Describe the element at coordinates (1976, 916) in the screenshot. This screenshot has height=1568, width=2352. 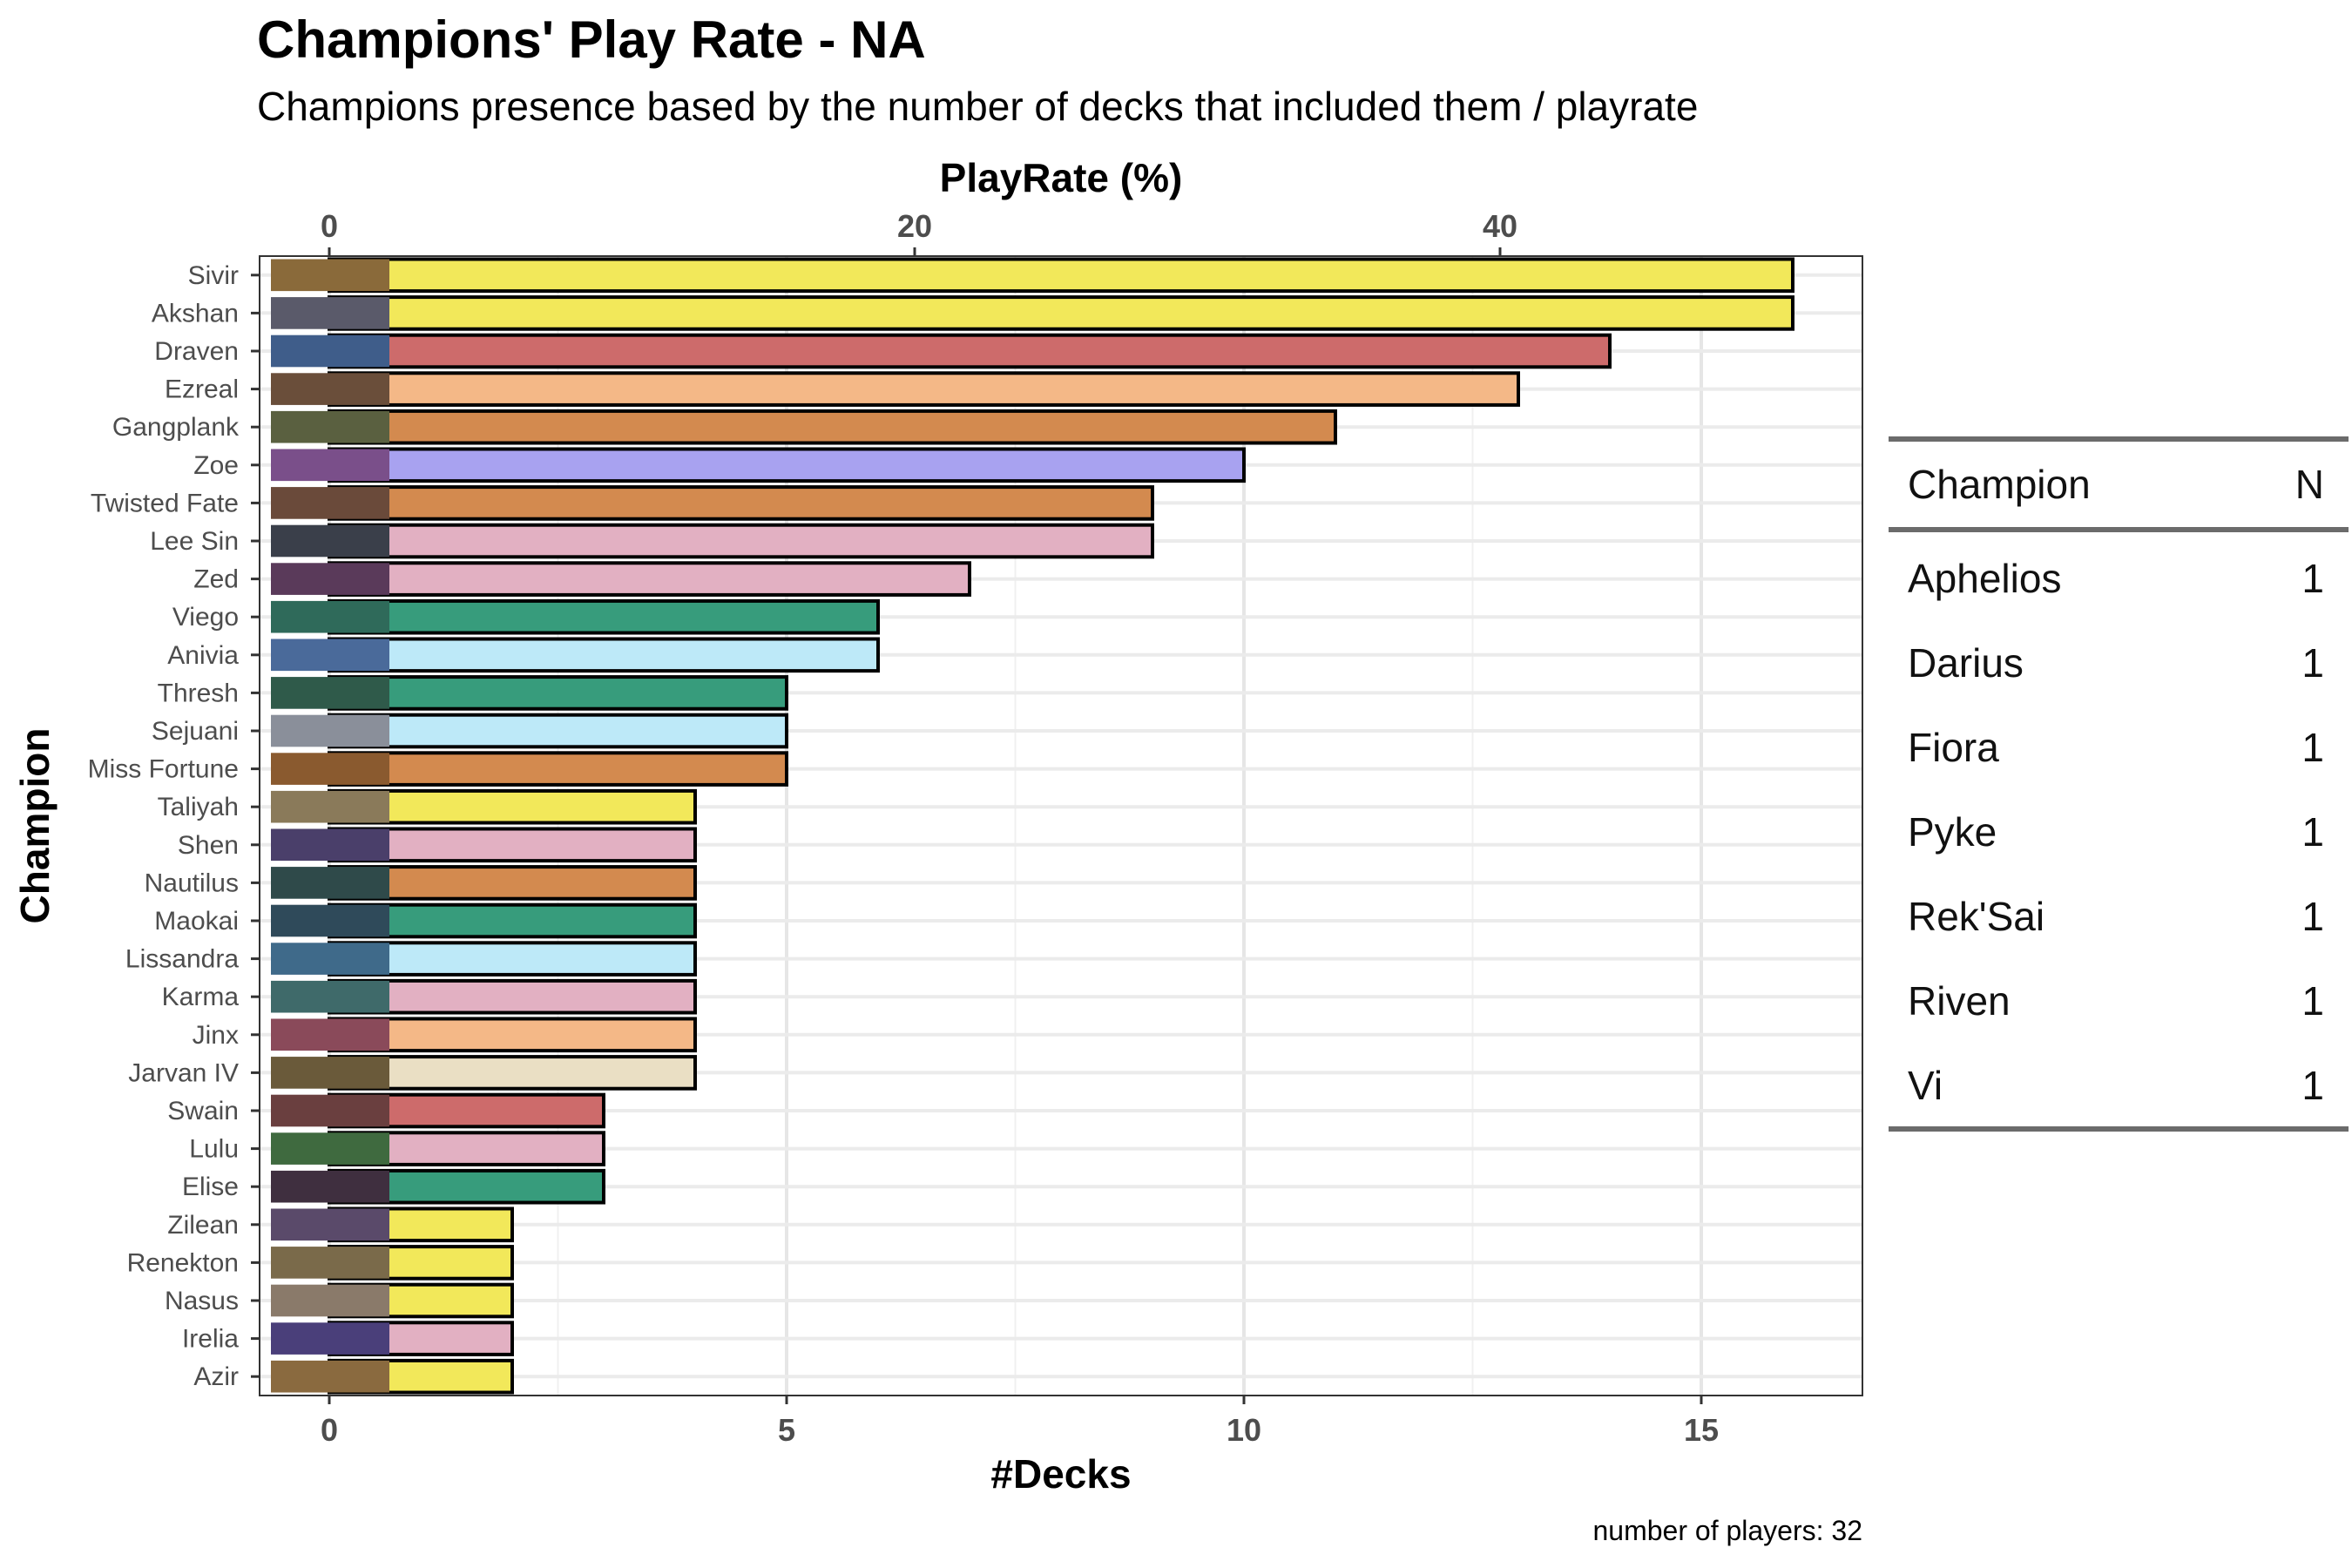
I see `table-cell-champion: Rek'Sai` at that location.